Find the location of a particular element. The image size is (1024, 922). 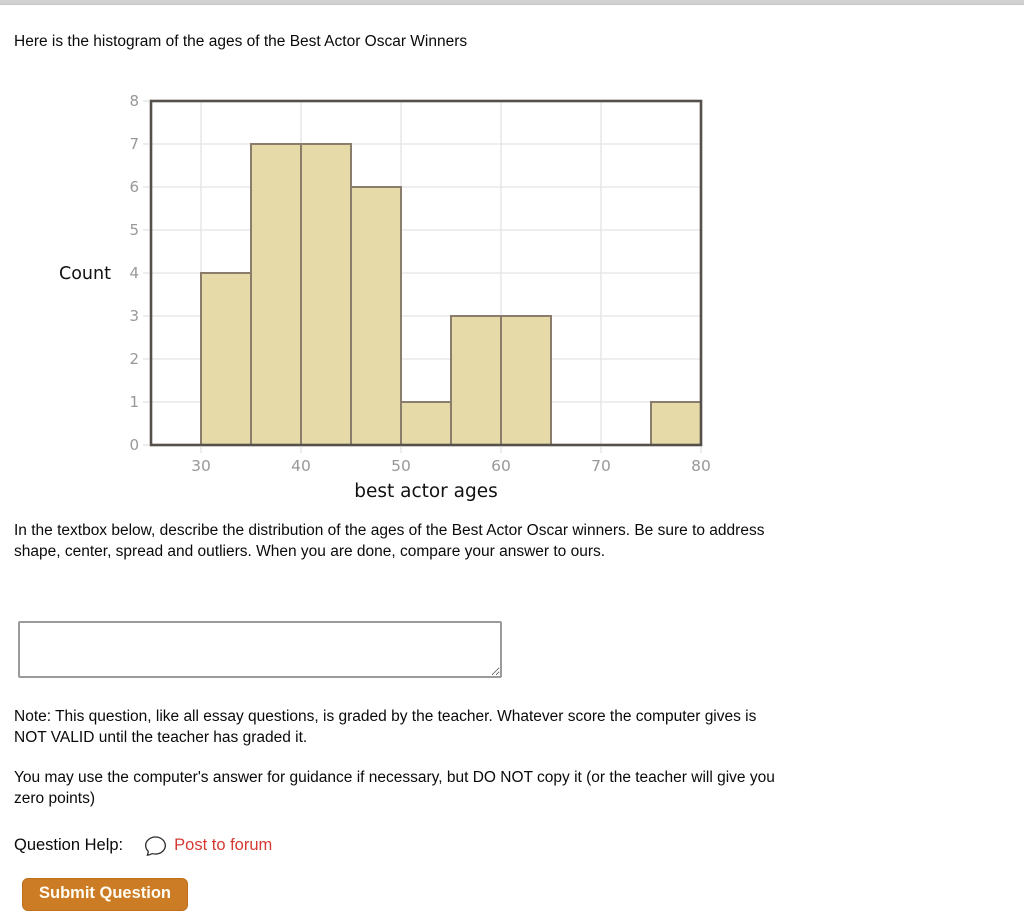

svg-text: 3 is located at coordinates (134, 316).